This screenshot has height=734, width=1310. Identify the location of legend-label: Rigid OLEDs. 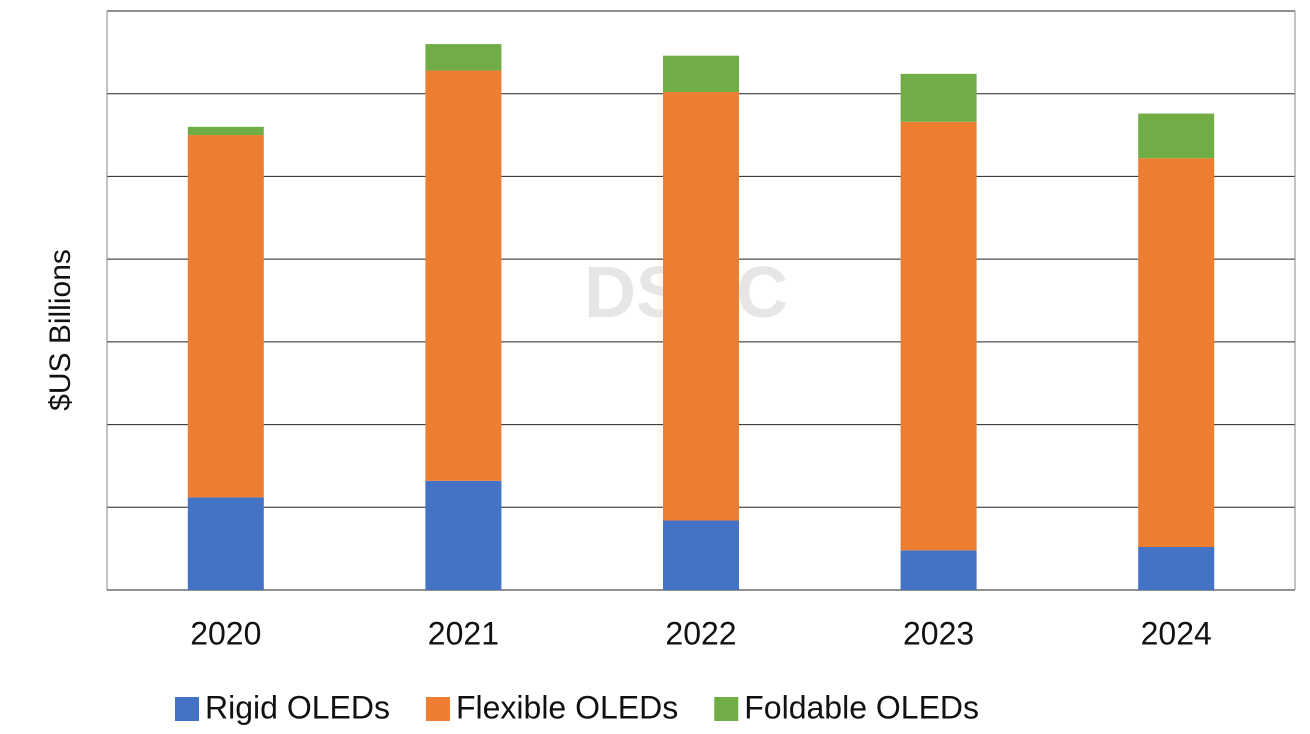
(297, 707).